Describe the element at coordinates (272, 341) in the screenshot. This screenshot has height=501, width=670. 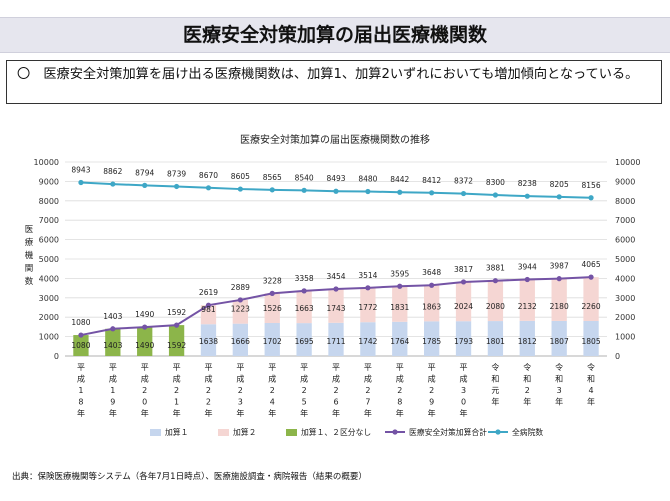
I see `bar-label: 1702` at that location.